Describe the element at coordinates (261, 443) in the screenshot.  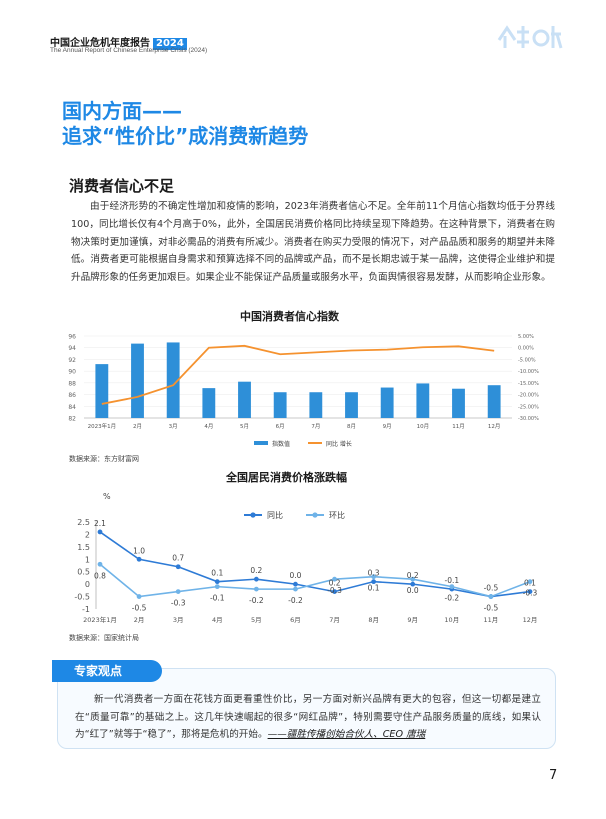
I see `chart1-legend-swatch-bar` at that location.